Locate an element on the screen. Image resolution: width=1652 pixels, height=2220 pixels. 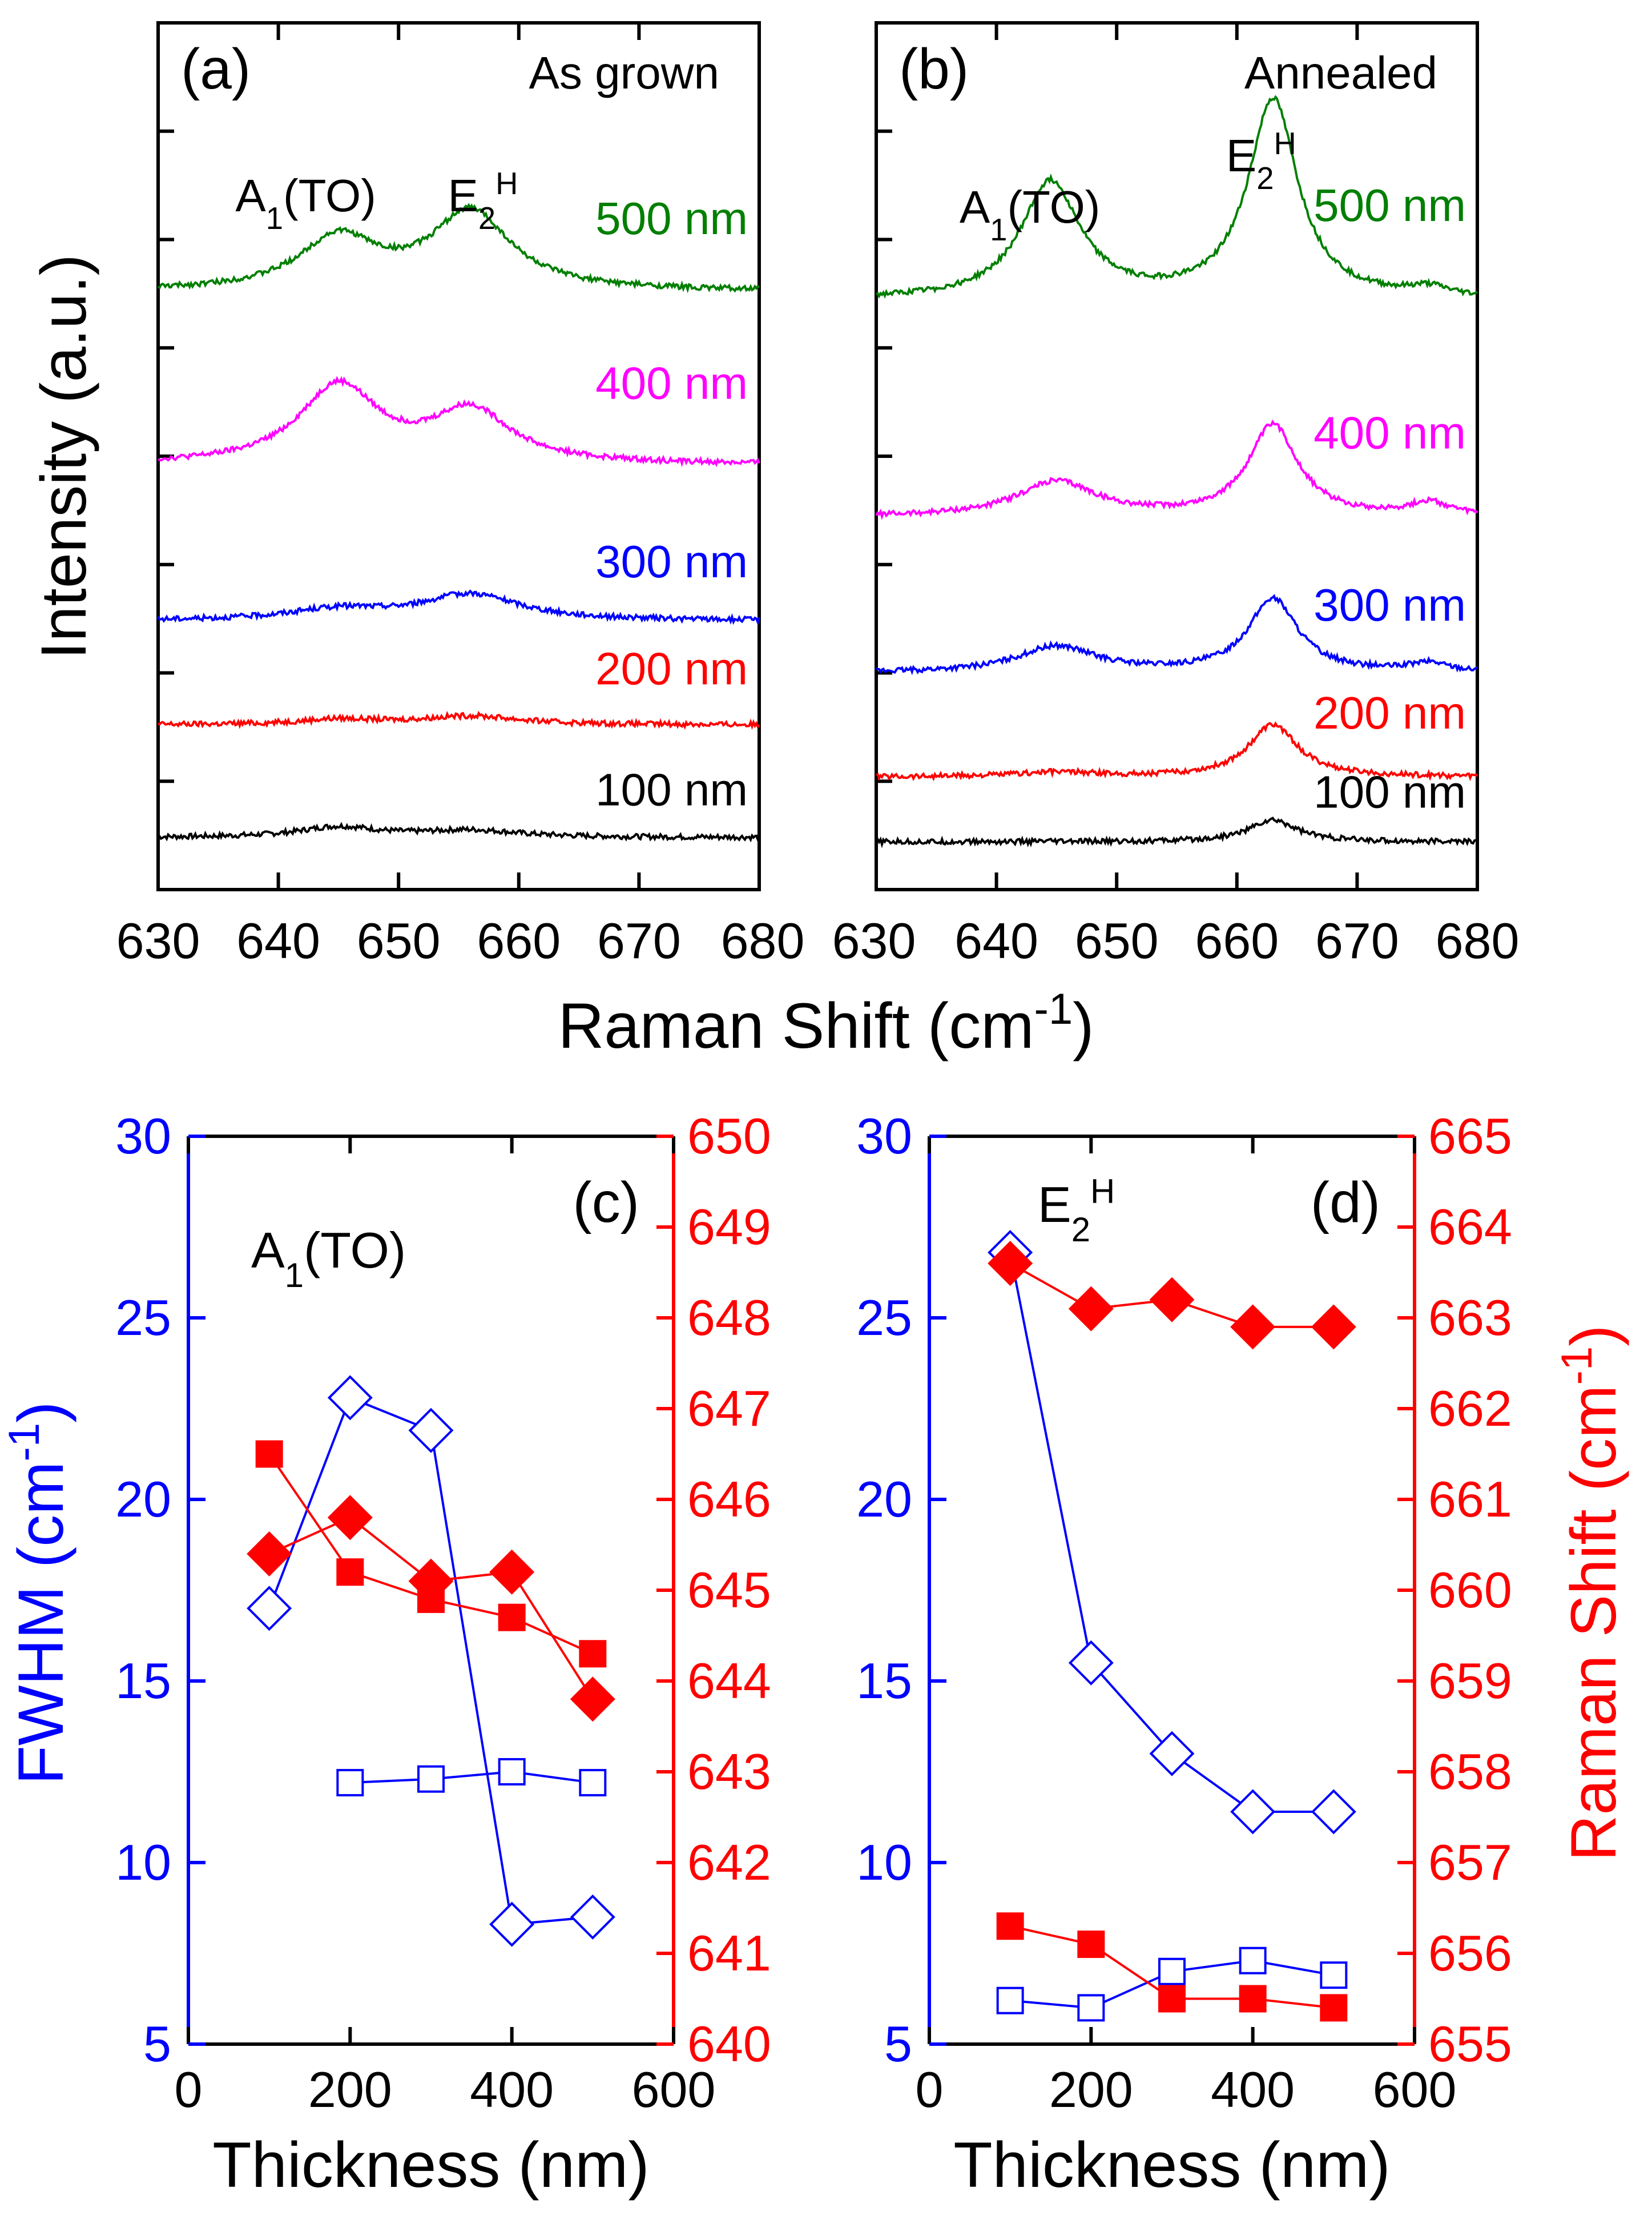
y-right-tick-label: 662 is located at coordinates (1470, 1408).